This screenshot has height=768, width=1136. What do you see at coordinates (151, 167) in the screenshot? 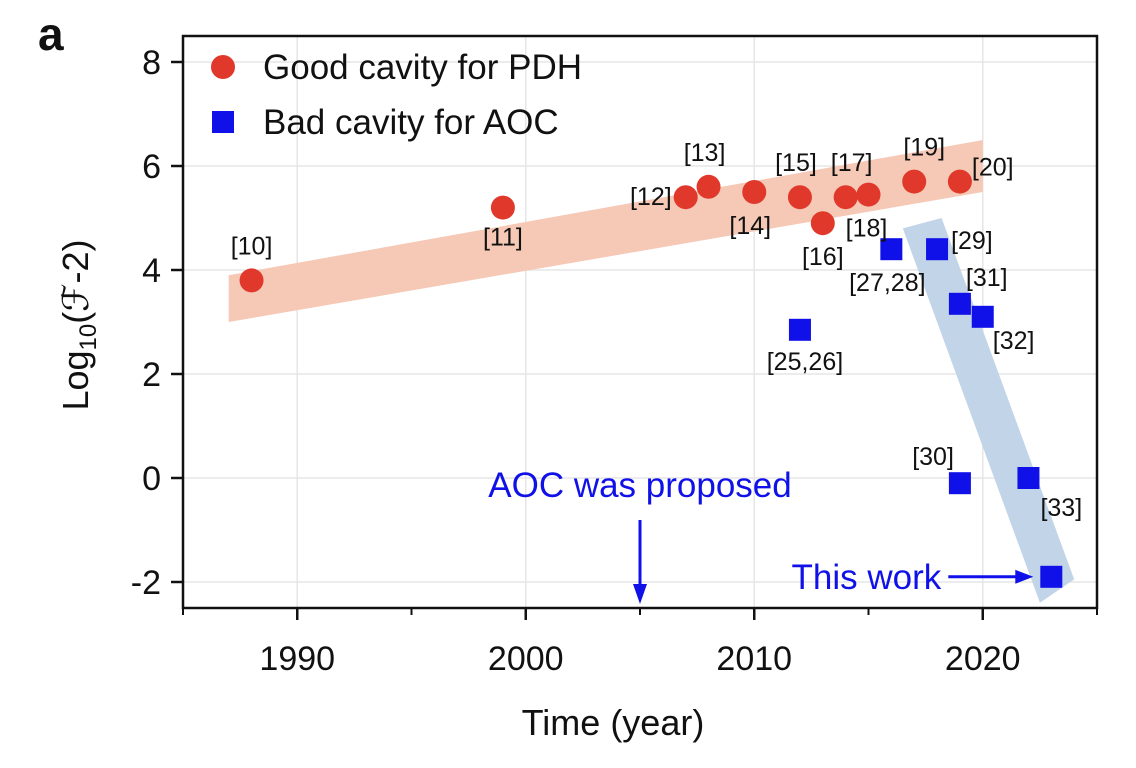
I see `y-tick-label: 6` at bounding box center [151, 167].